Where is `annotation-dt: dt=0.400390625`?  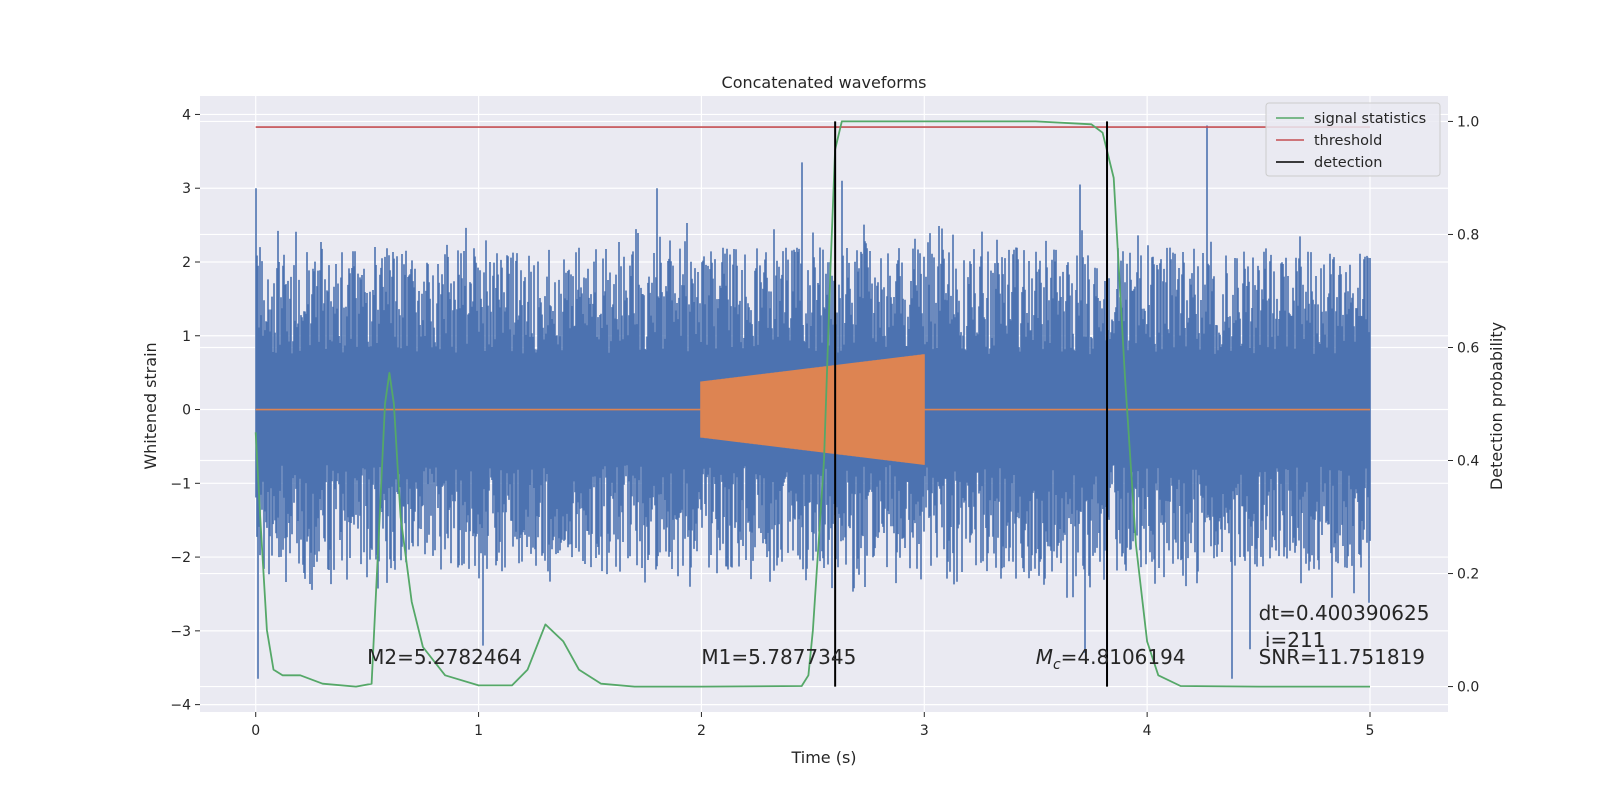
annotation-dt: dt=0.400390625 is located at coordinates (1344, 613).